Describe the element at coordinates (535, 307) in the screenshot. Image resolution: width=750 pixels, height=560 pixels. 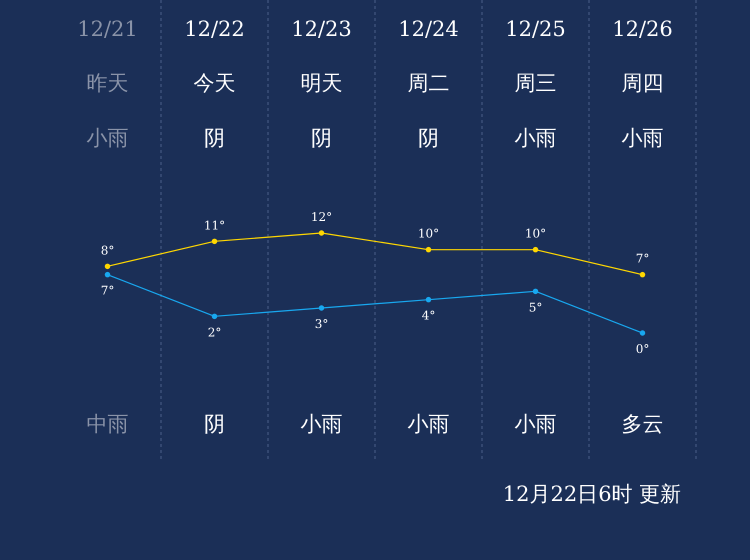
I see `data-label: 5°` at that location.